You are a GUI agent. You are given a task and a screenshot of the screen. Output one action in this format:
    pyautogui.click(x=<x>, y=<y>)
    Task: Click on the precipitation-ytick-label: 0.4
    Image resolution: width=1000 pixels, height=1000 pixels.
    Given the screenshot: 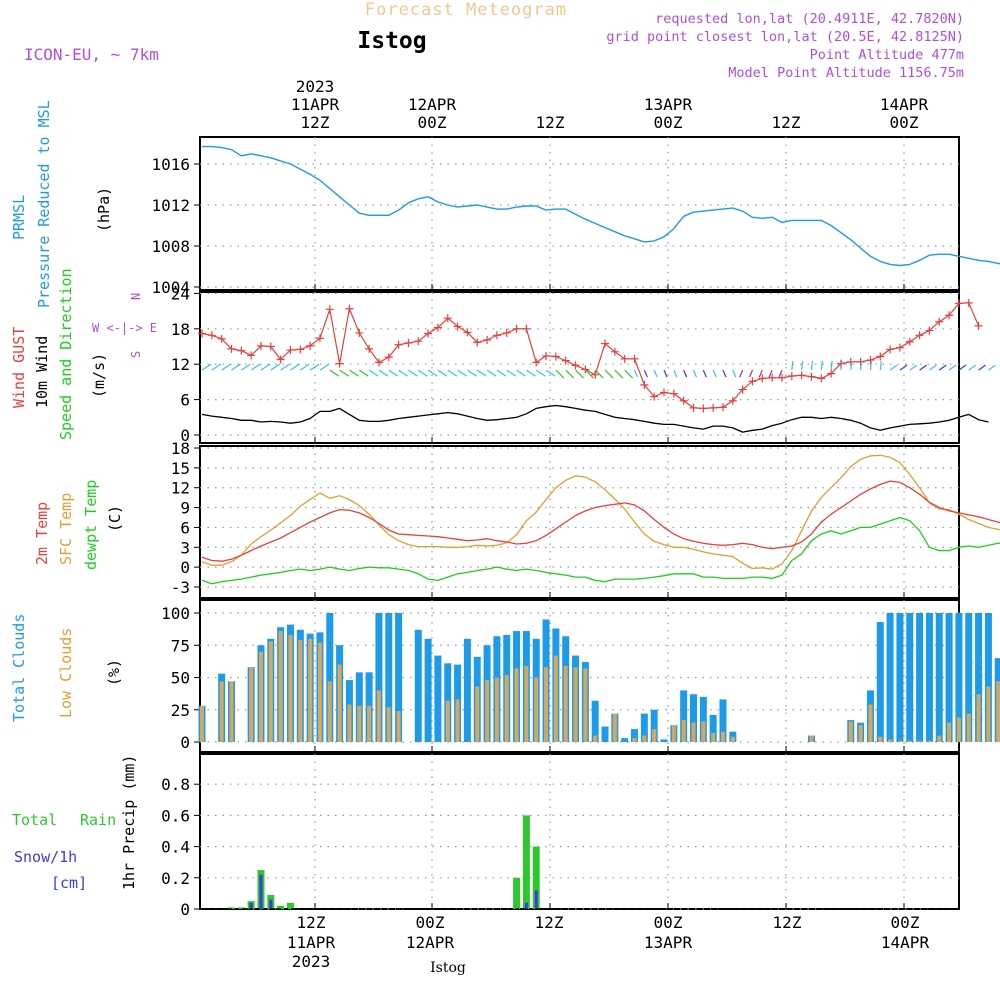 What is the action you would take?
    pyautogui.click(x=175, y=847)
    